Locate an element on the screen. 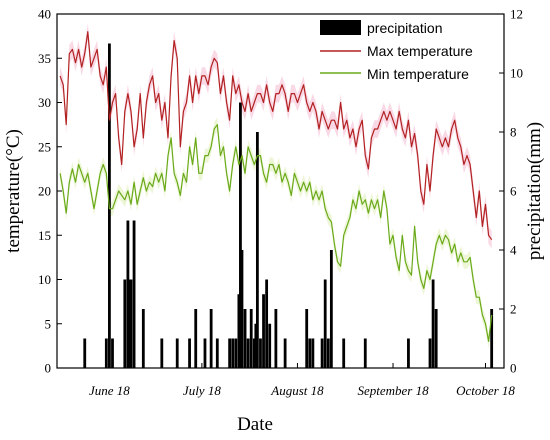  right-tick-label: 10 is located at coordinates (516, 73).